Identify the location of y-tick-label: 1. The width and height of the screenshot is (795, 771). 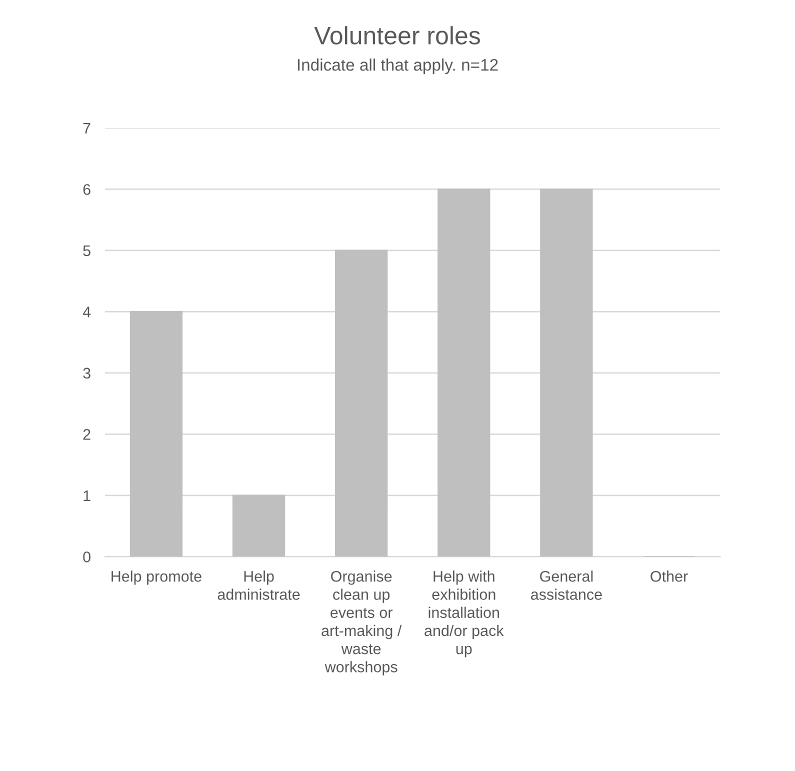
(87, 495).